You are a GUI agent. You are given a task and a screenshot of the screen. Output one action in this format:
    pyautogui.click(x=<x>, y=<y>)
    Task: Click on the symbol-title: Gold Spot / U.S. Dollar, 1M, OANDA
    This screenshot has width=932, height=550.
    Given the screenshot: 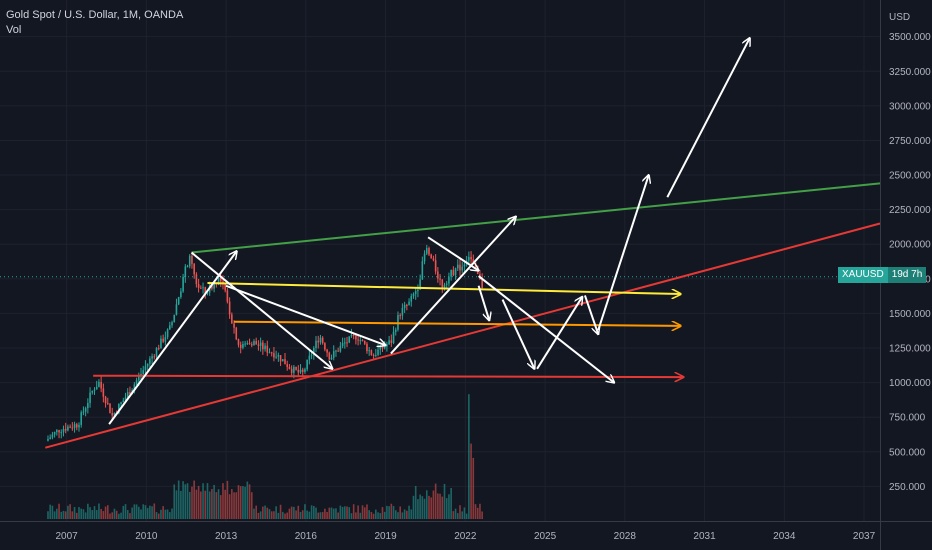 What is the action you would take?
    pyautogui.click(x=95, y=15)
    